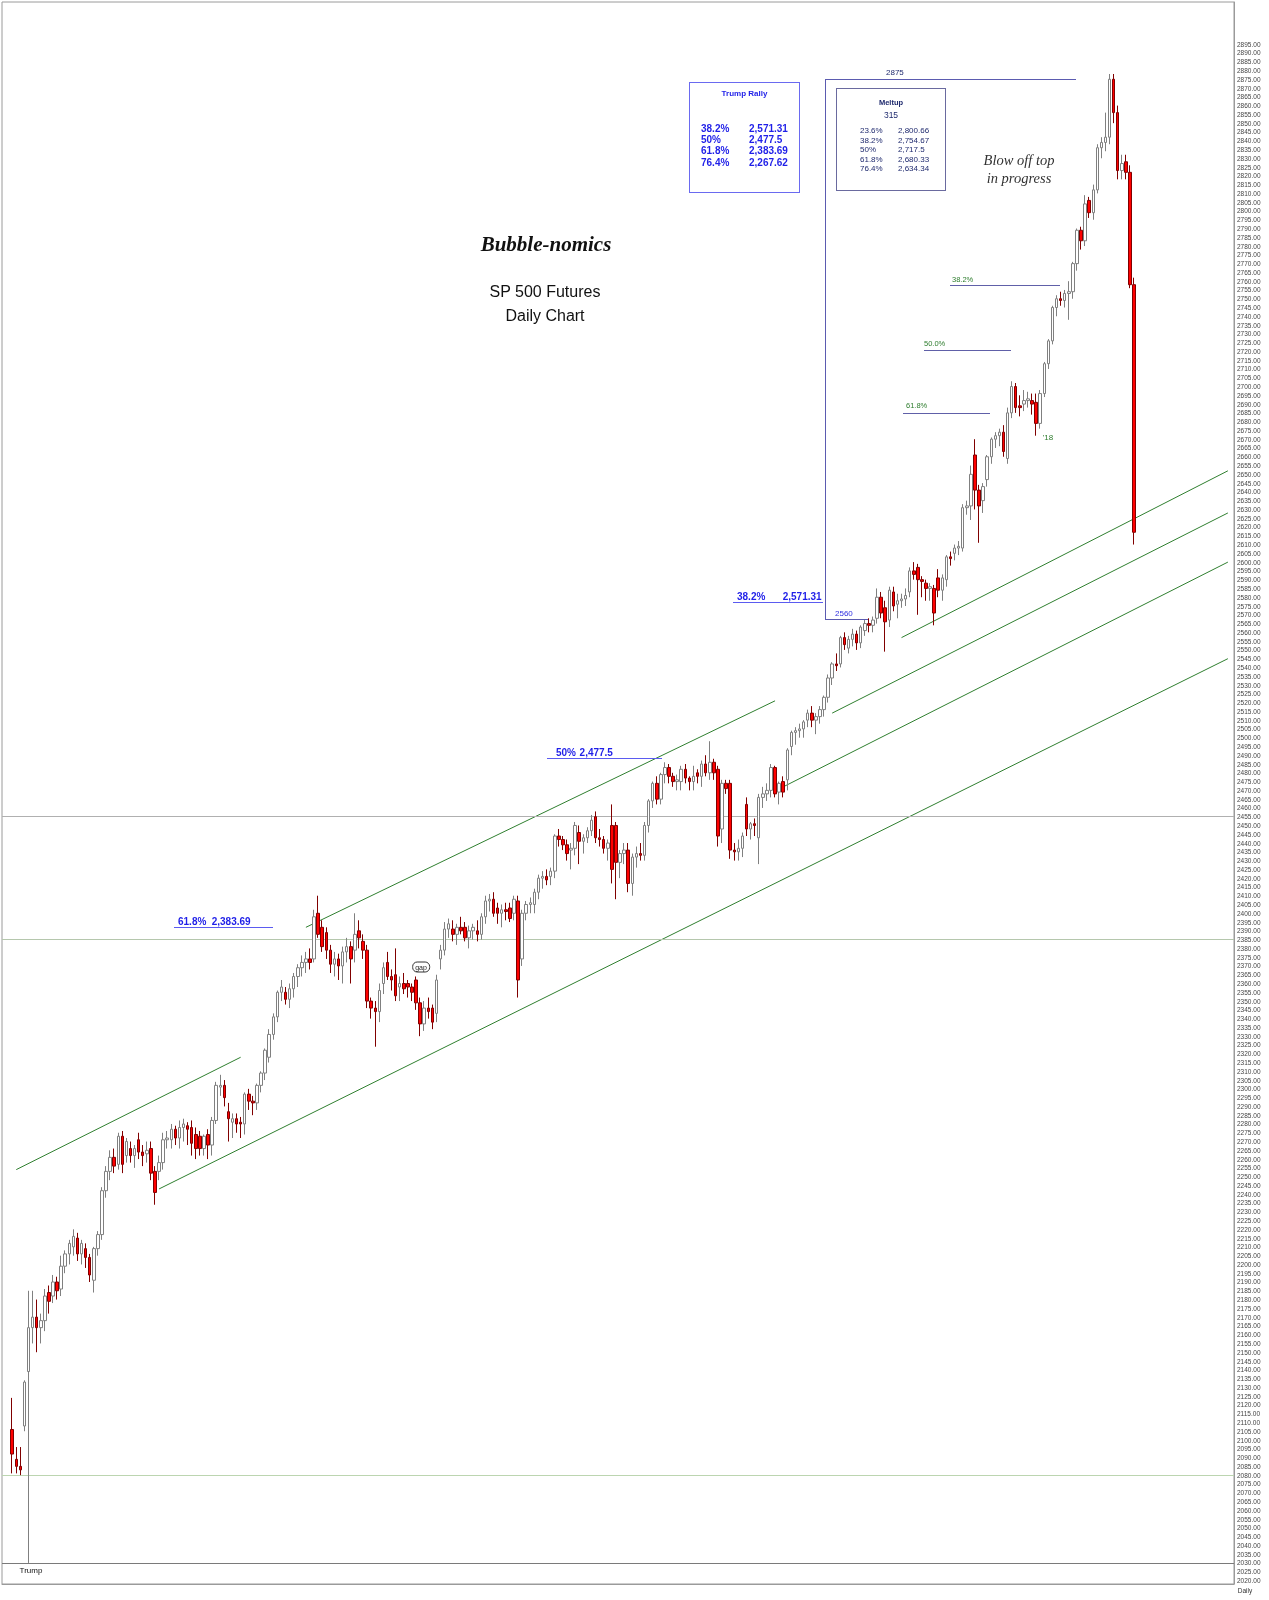  I want to click on annotation: 50% 2,477.5, so click(584, 752).